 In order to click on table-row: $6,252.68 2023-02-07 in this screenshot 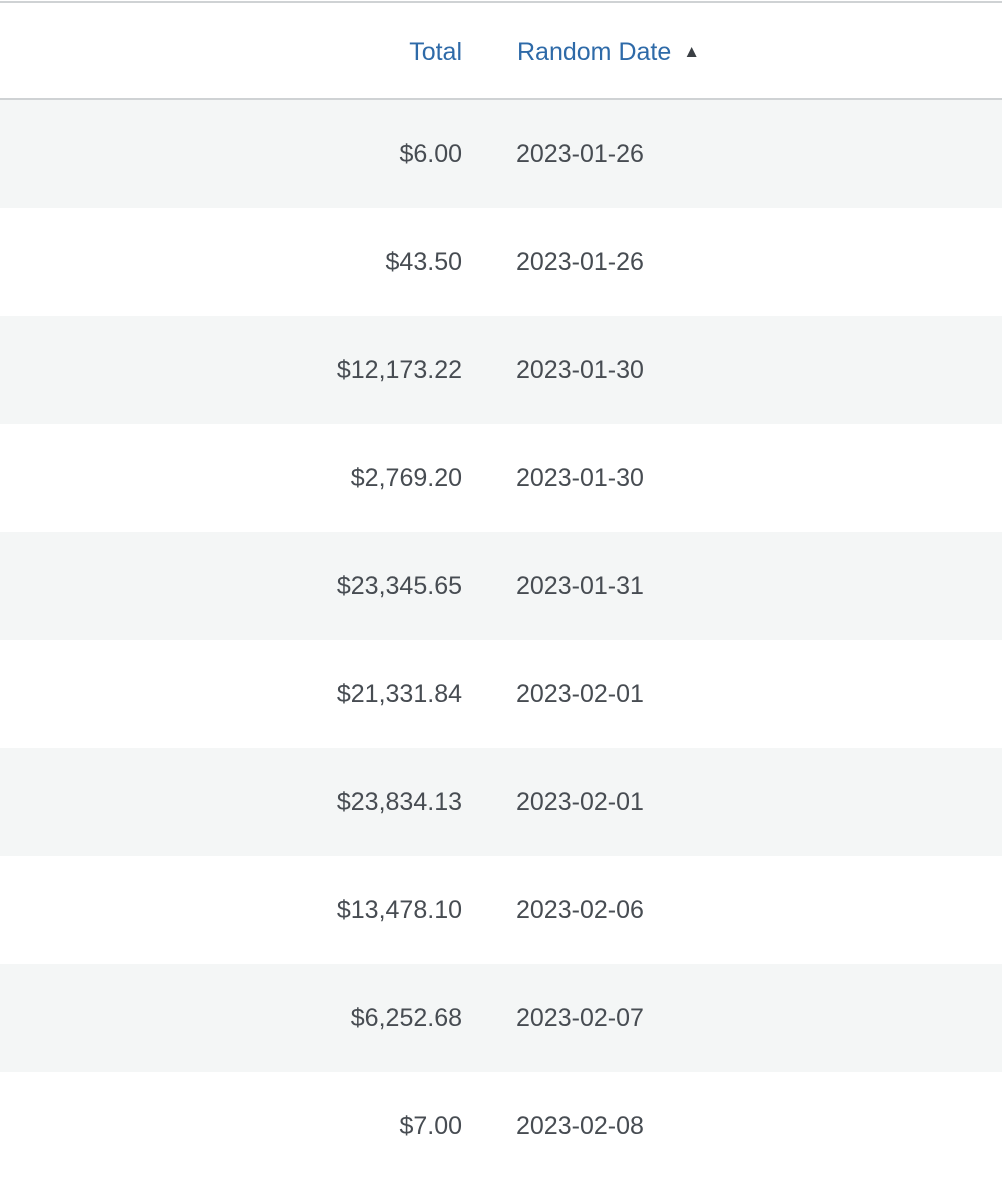, I will do `click(501, 1018)`.